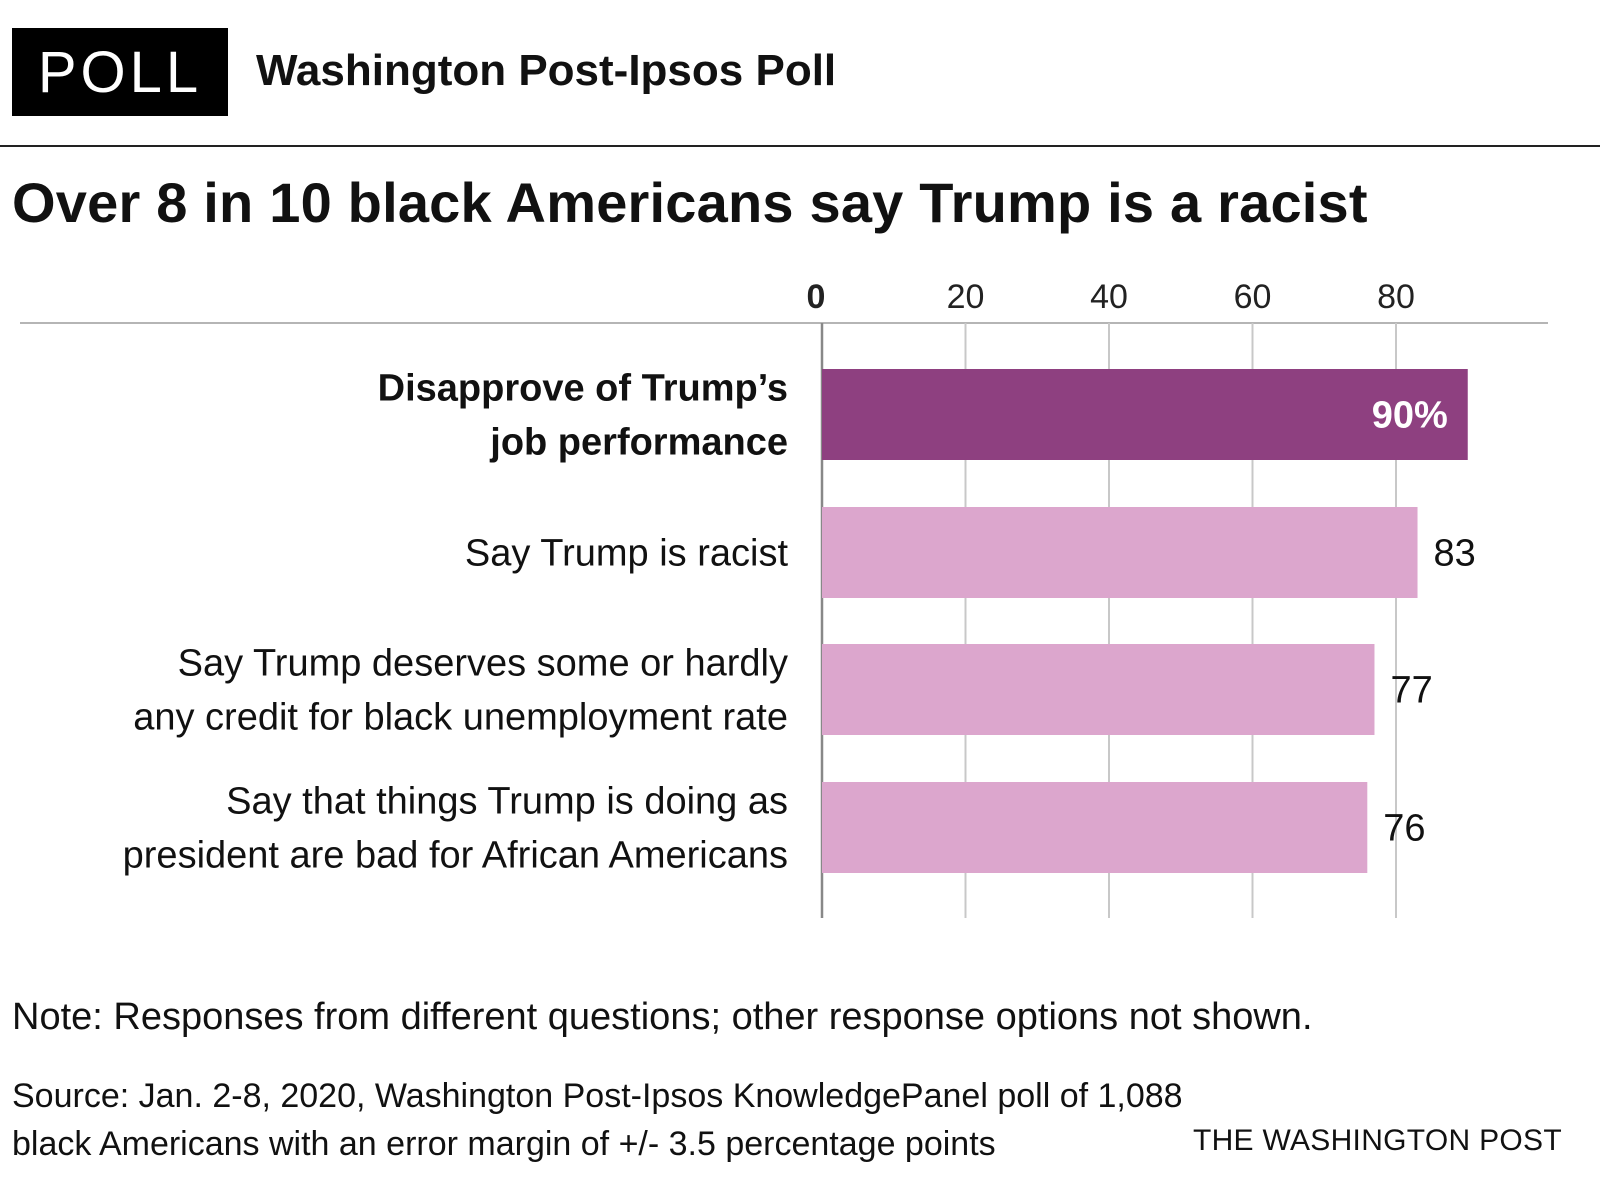  I want to click on publisher-credit: THE WASHINGTON POST, so click(1377, 1140).